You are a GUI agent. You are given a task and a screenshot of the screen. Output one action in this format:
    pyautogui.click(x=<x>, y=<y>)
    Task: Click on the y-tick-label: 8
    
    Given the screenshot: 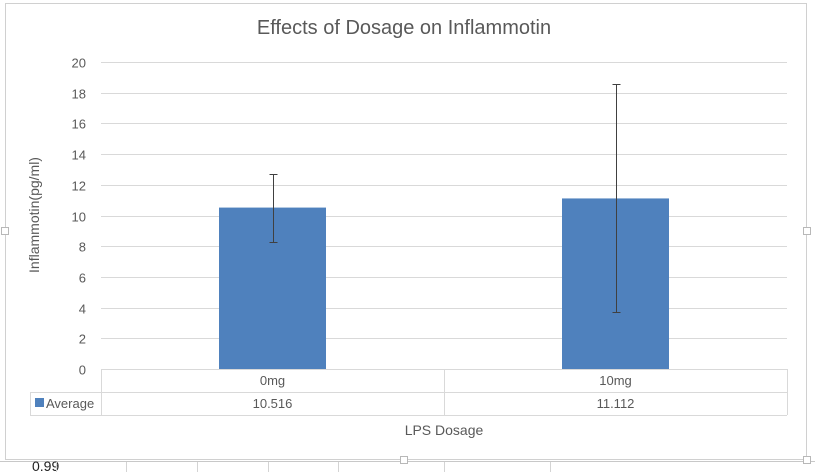 What is the action you would take?
    pyautogui.click(x=82, y=247)
    